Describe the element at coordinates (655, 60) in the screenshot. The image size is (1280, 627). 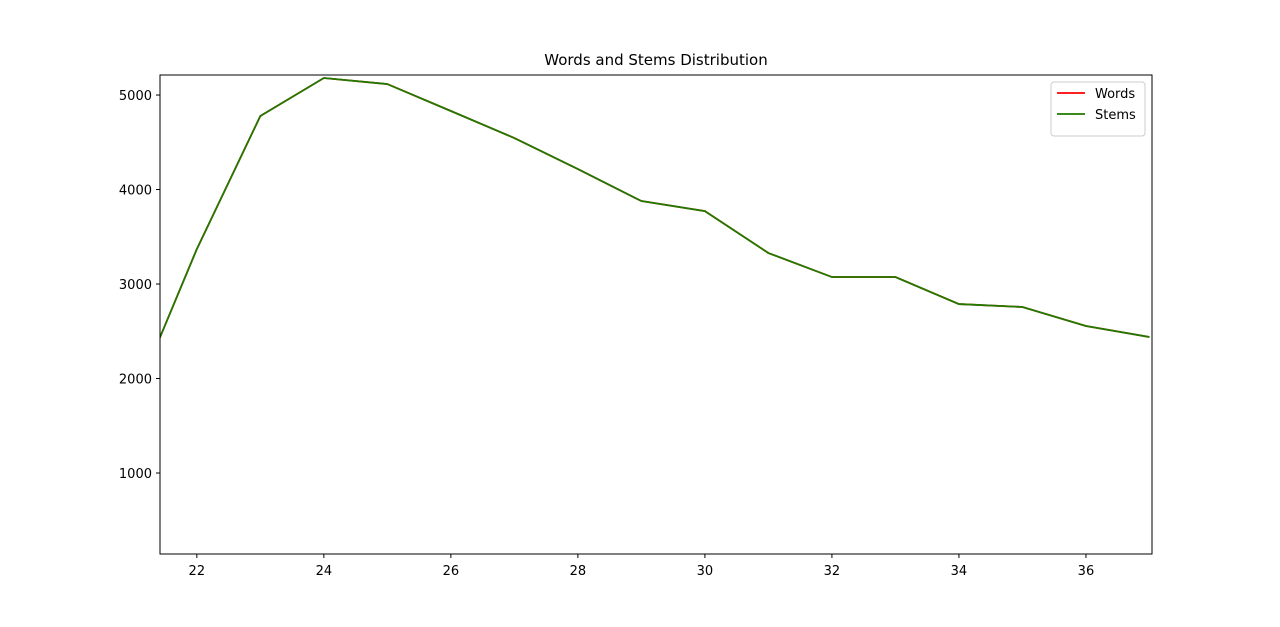
I see `chart-title: Words and Stems Distribution` at that location.